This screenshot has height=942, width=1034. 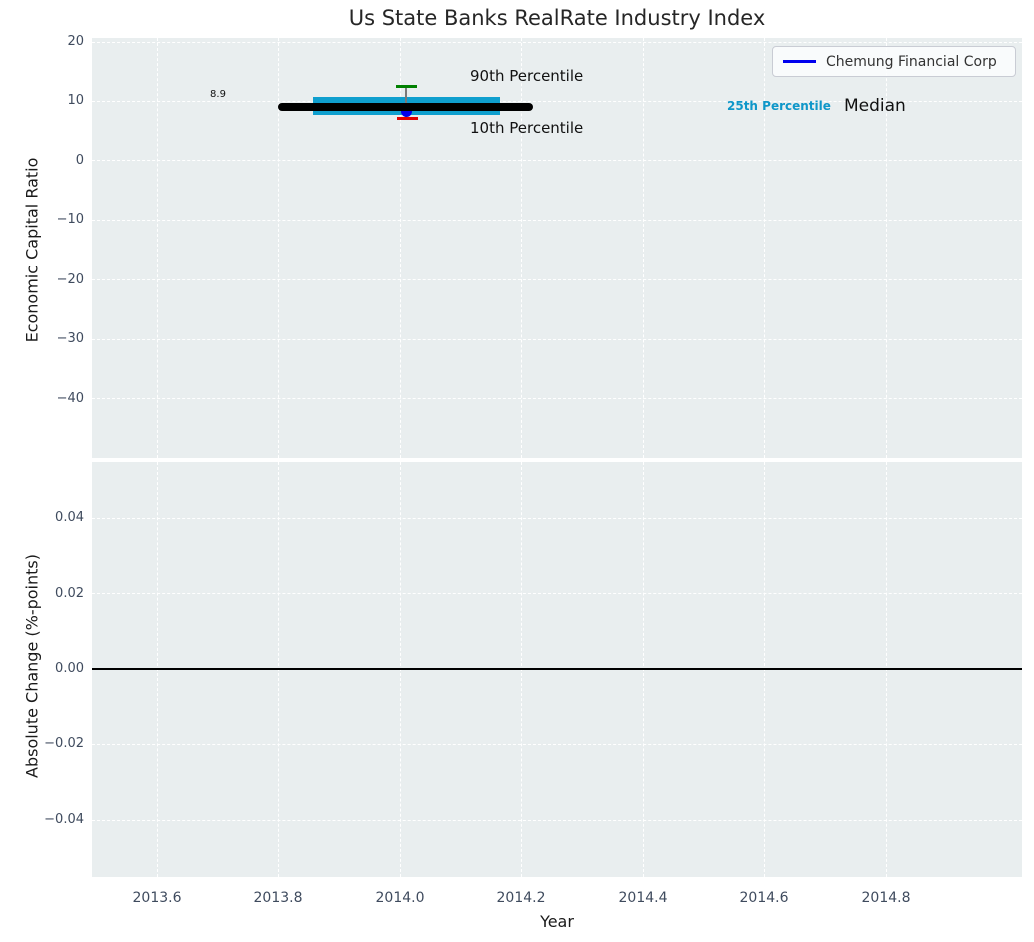 What do you see at coordinates (557, 921) in the screenshot?
I see `x-axis-label: Year` at bounding box center [557, 921].